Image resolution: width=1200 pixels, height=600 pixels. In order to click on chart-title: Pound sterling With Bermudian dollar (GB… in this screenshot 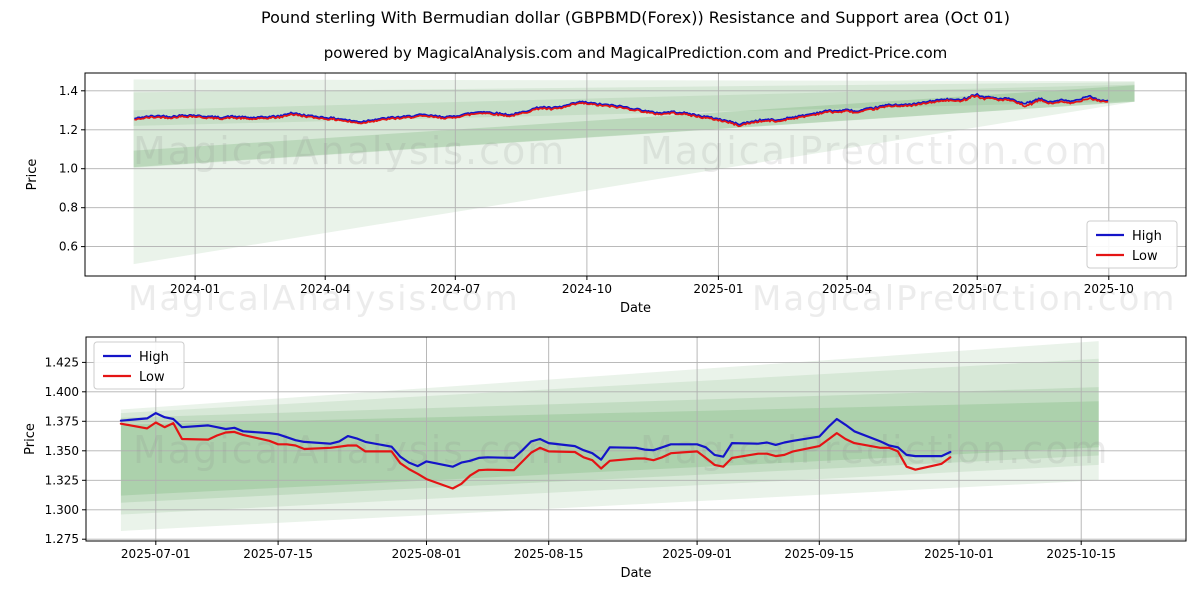, I will do `click(635, 17)`.